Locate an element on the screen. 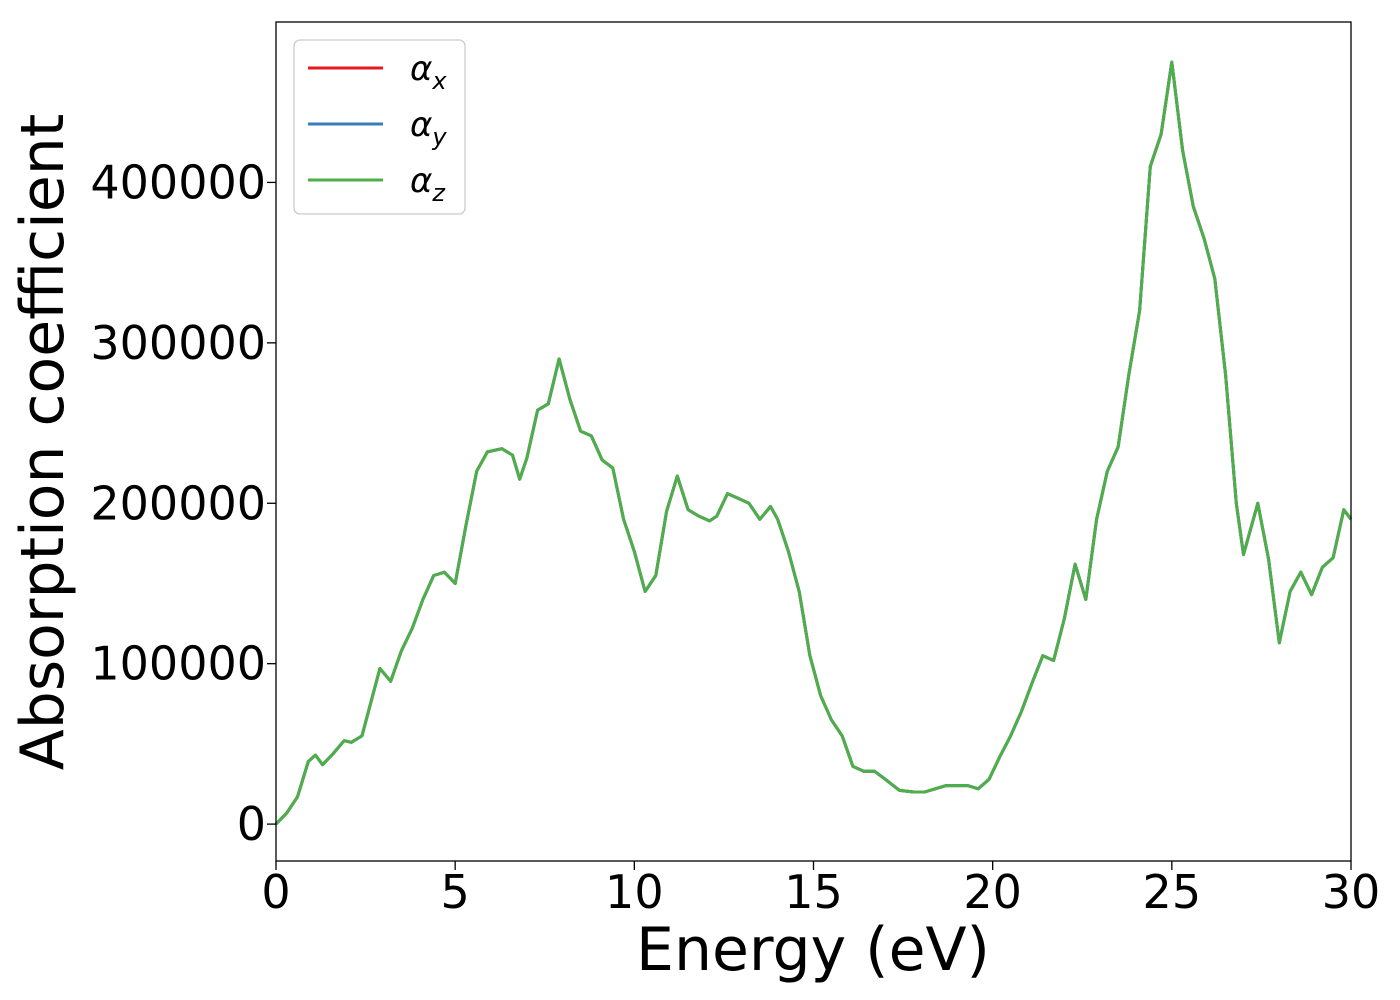  y-tick-label: 400000 is located at coordinates (178, 182).